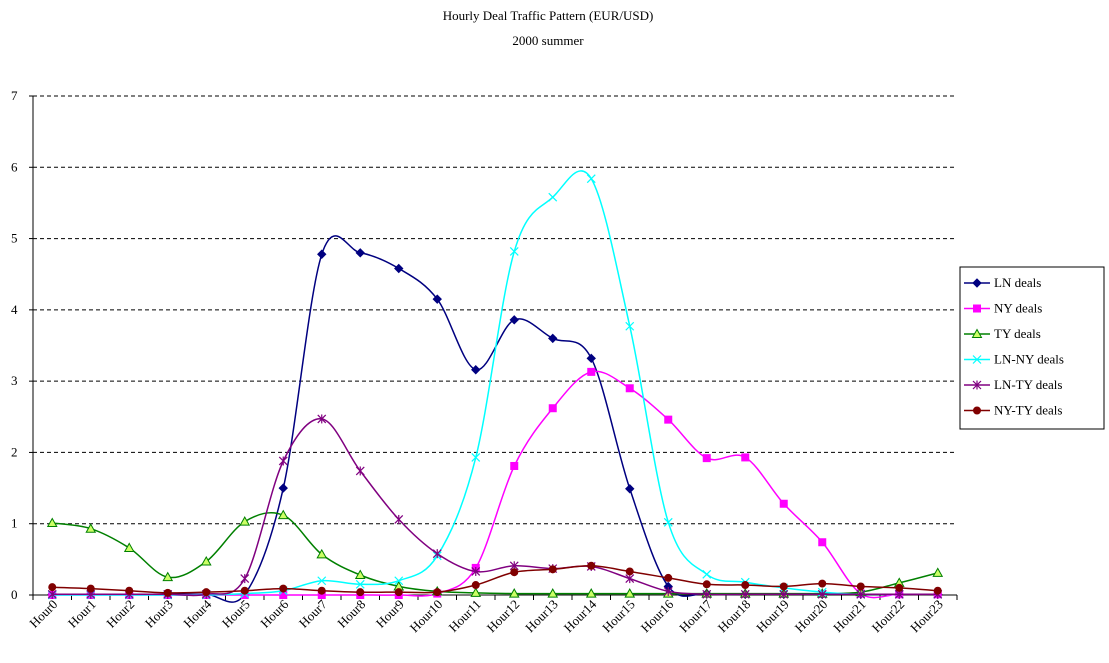  What do you see at coordinates (548, 15) in the screenshot?
I see `chart-title: Hourly Deal Traffic Pattern (EUR/USD)` at bounding box center [548, 15].